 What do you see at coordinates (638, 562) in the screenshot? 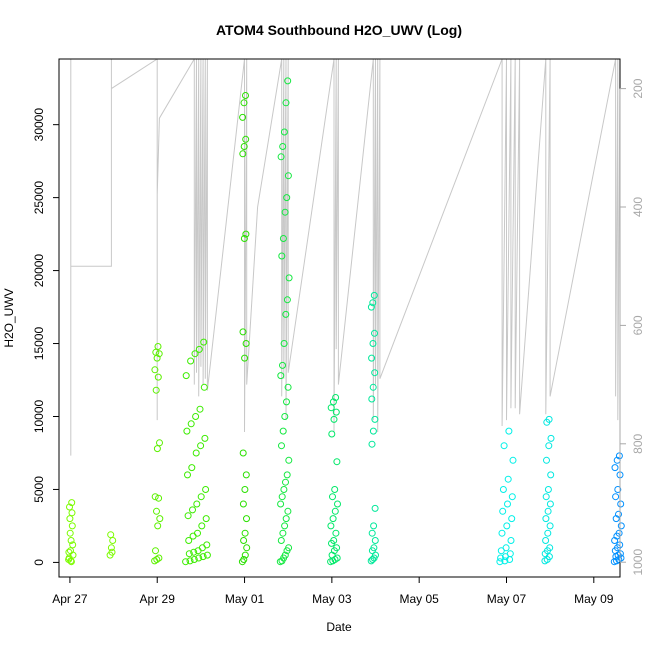
I see `right-tick-label: 1000` at bounding box center [638, 562].